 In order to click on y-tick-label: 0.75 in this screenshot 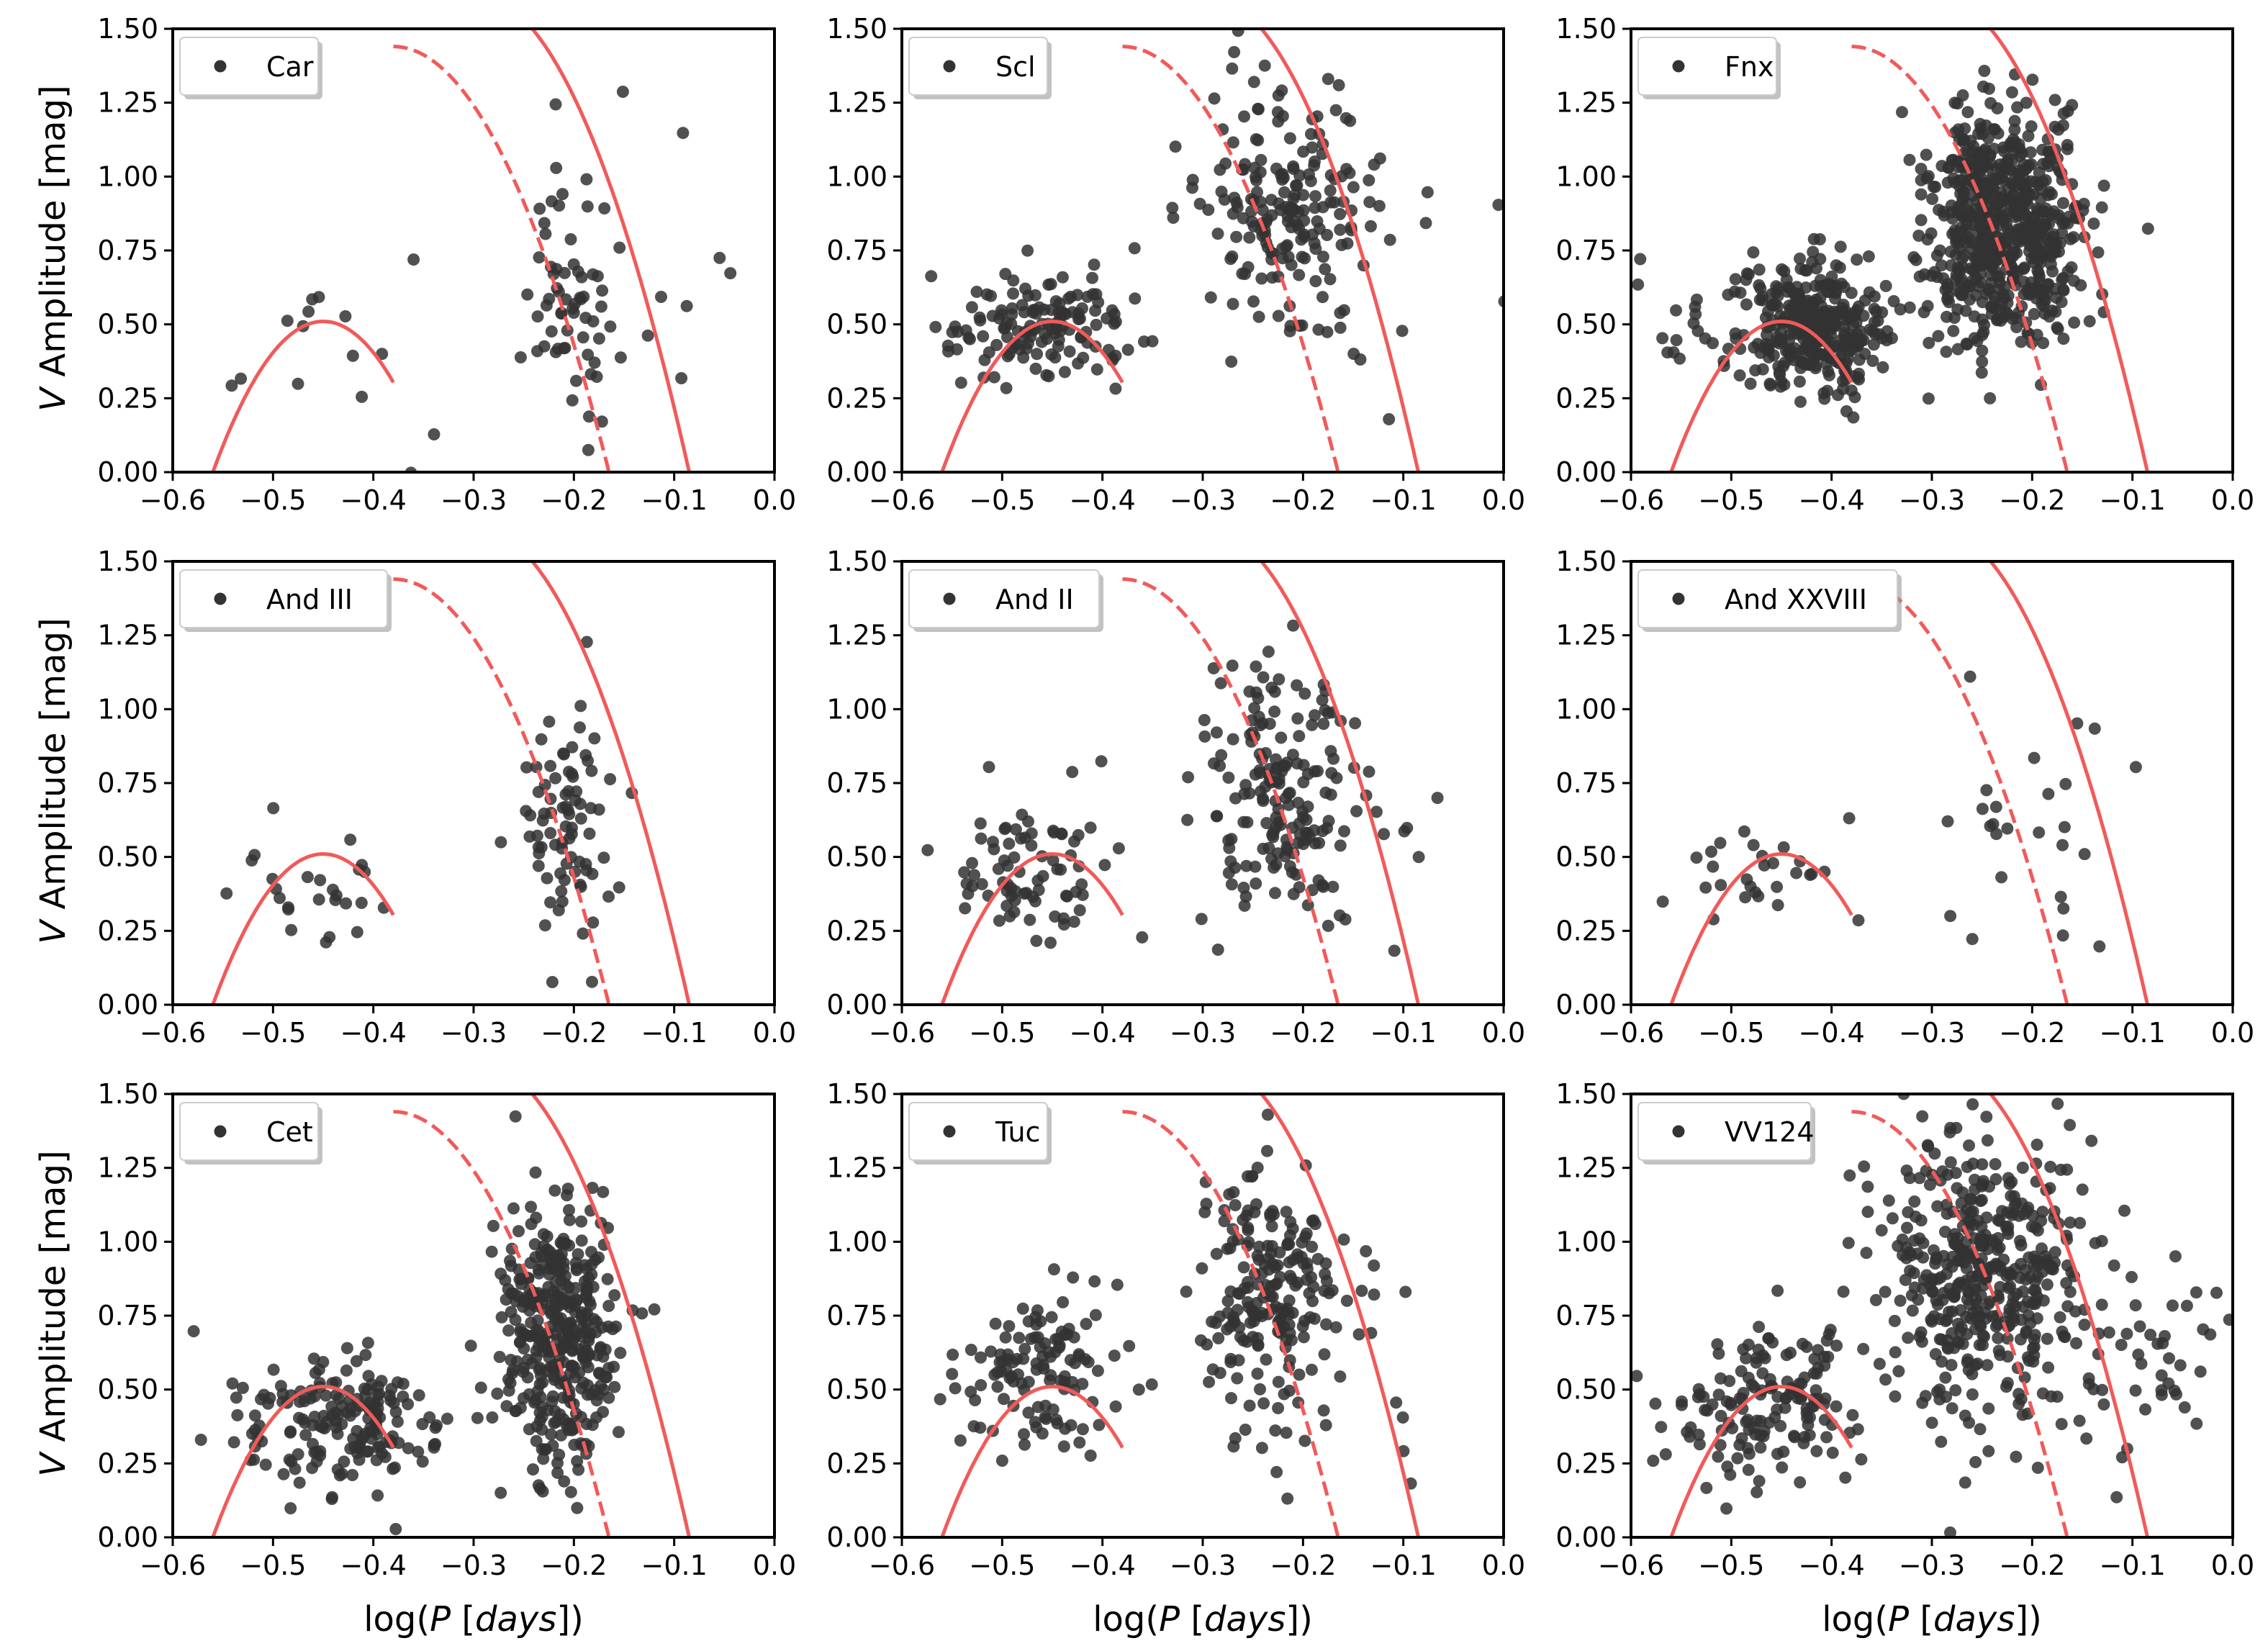, I will do `click(857, 250)`.